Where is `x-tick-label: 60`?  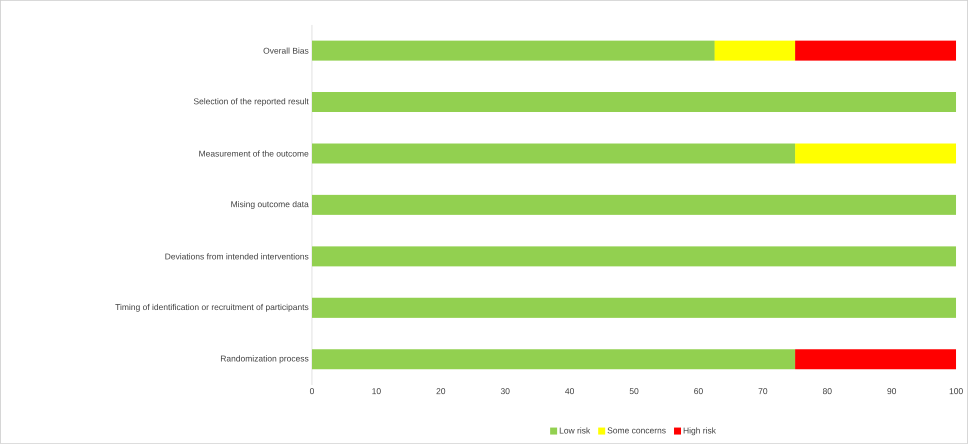
x-tick-label: 60 is located at coordinates (698, 391).